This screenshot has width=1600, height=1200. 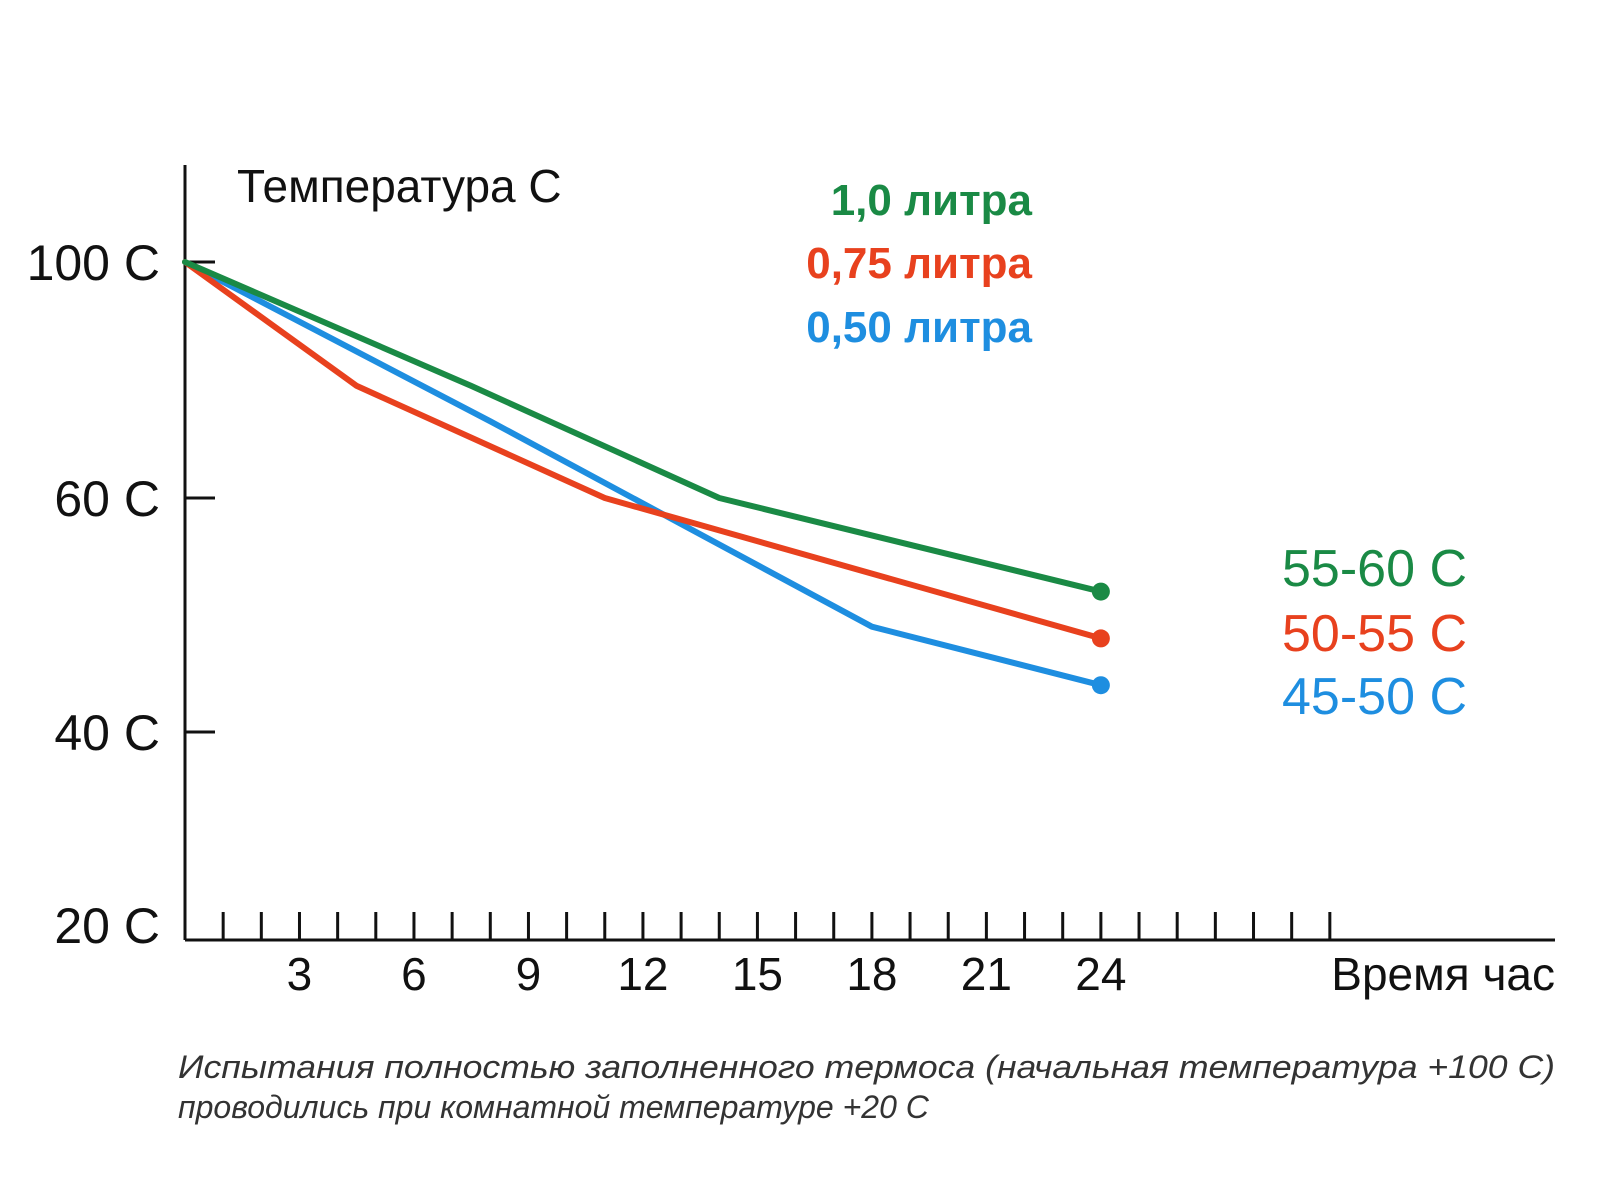 I want to click on series-end-label: 55-60 С, so click(x=1374, y=569).